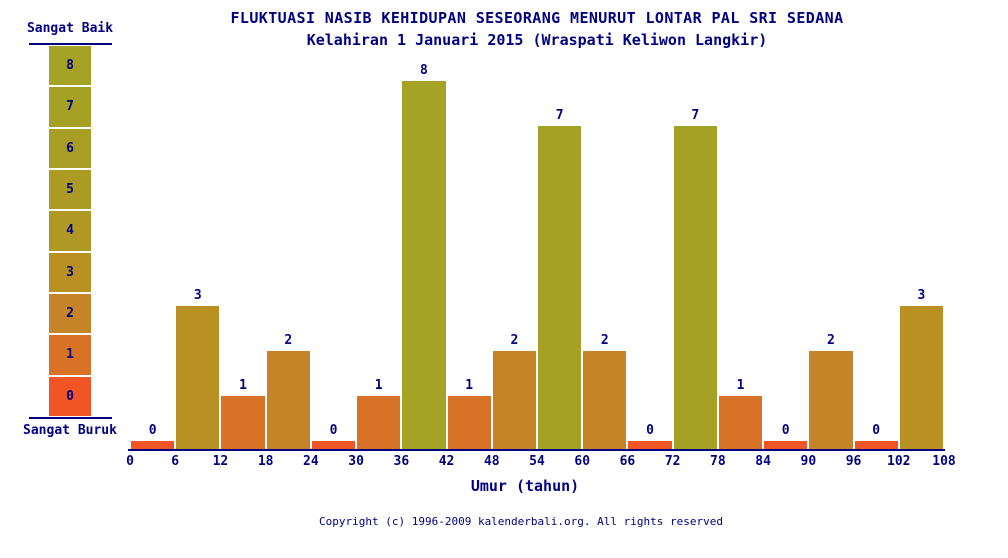  Describe the element at coordinates (70, 28) in the screenshot. I see `legend-label-very-good: Sangat Baik` at that location.